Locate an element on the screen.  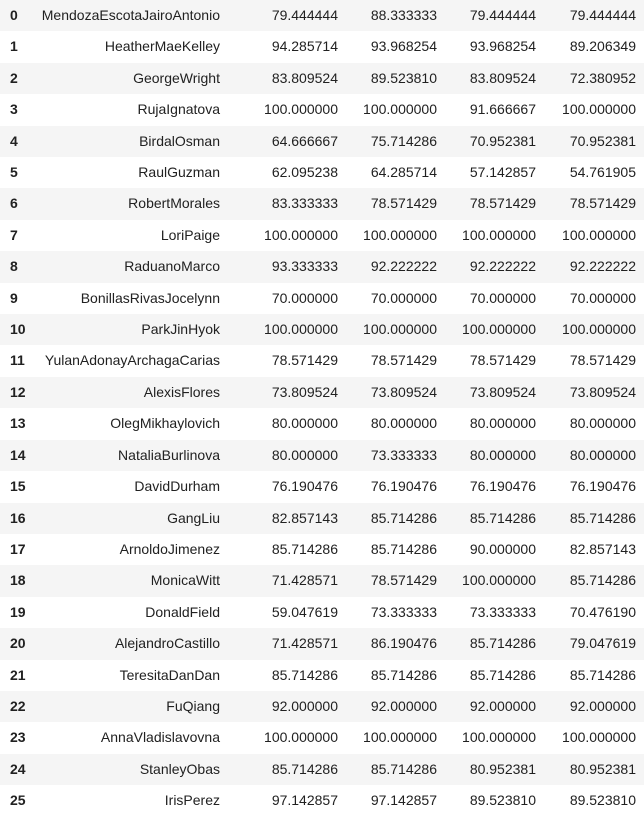
value-cell: 86.190476 is located at coordinates (403, 643).